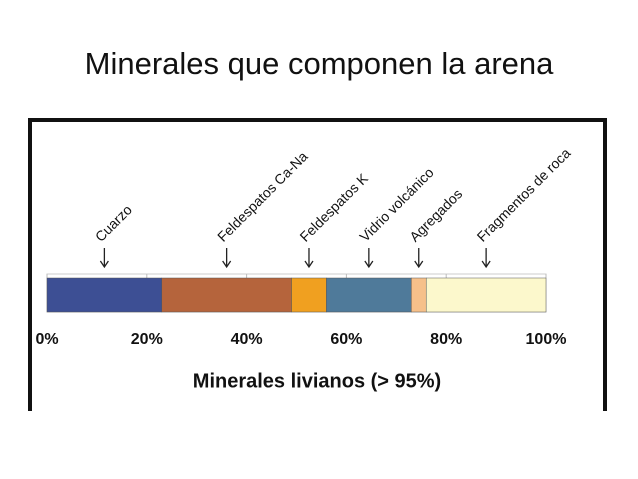  What do you see at coordinates (446, 339) in the screenshot?
I see `x-tick-label: 80%` at bounding box center [446, 339].